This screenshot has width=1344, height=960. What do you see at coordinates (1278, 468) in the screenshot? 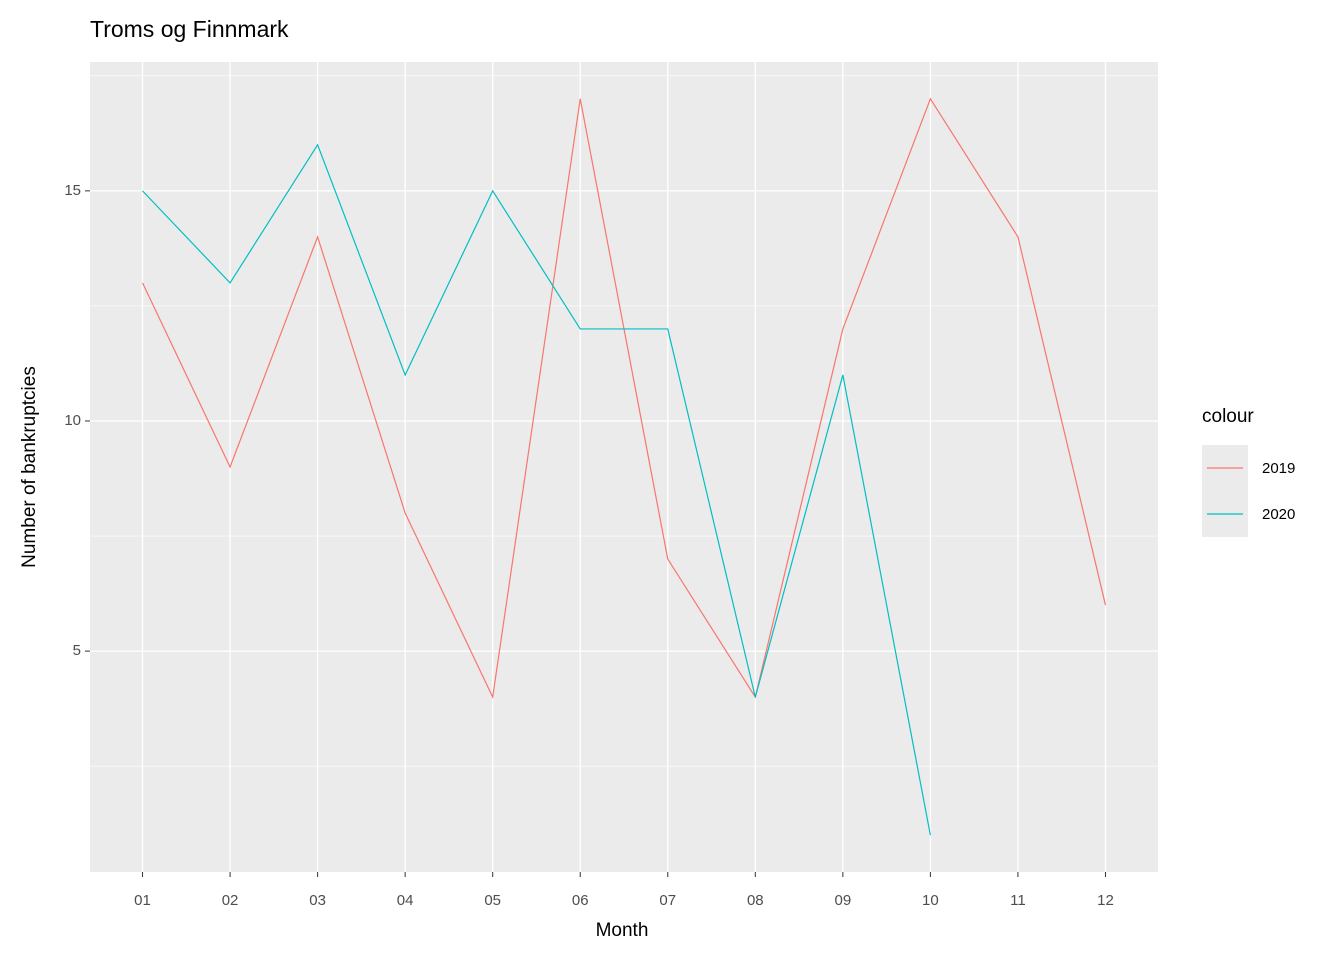
I see `legend-label: 2019` at bounding box center [1278, 468].